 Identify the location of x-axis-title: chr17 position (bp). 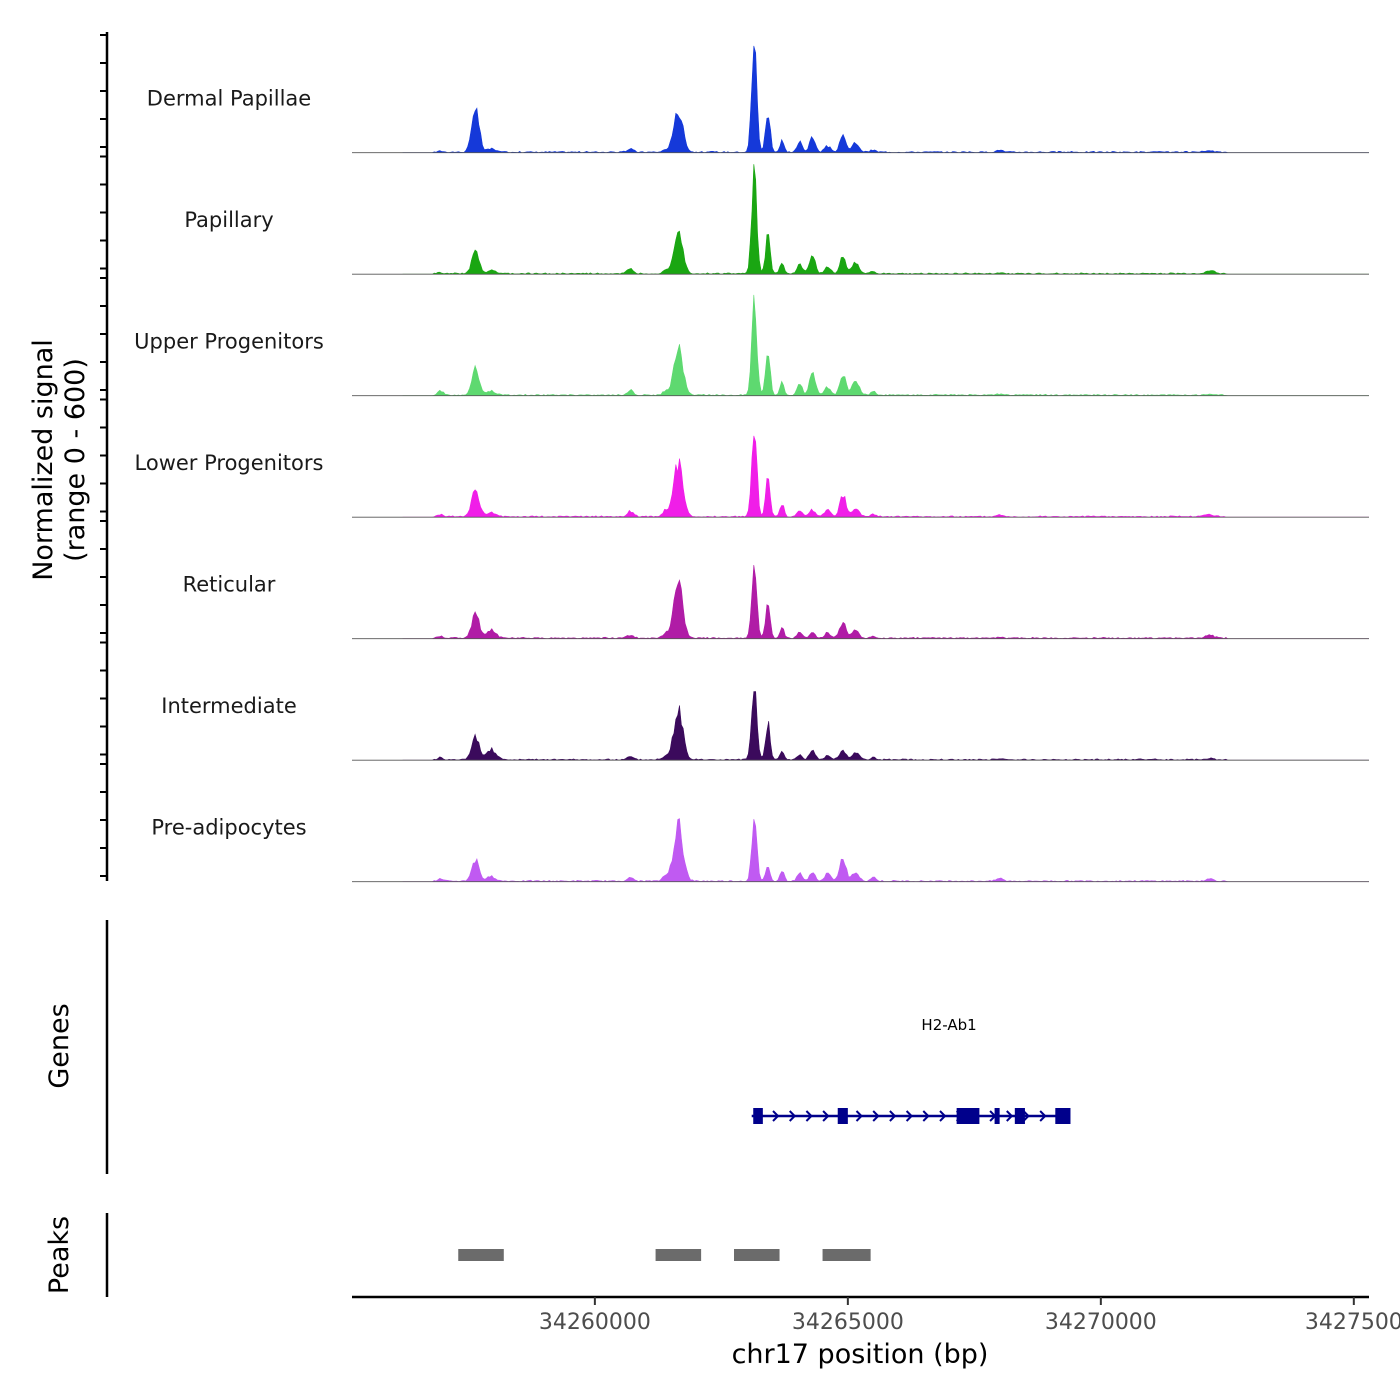
(860, 1354).